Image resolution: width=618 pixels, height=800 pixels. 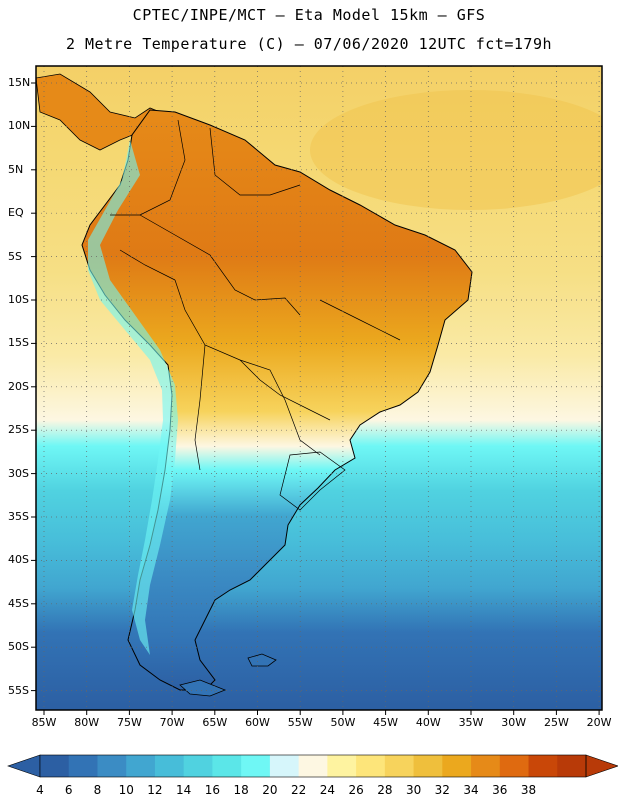 I want to click on title-line-1: CPTEC/INPE/MCT – Eta Model 15km – GFS, so click(x=309, y=15).